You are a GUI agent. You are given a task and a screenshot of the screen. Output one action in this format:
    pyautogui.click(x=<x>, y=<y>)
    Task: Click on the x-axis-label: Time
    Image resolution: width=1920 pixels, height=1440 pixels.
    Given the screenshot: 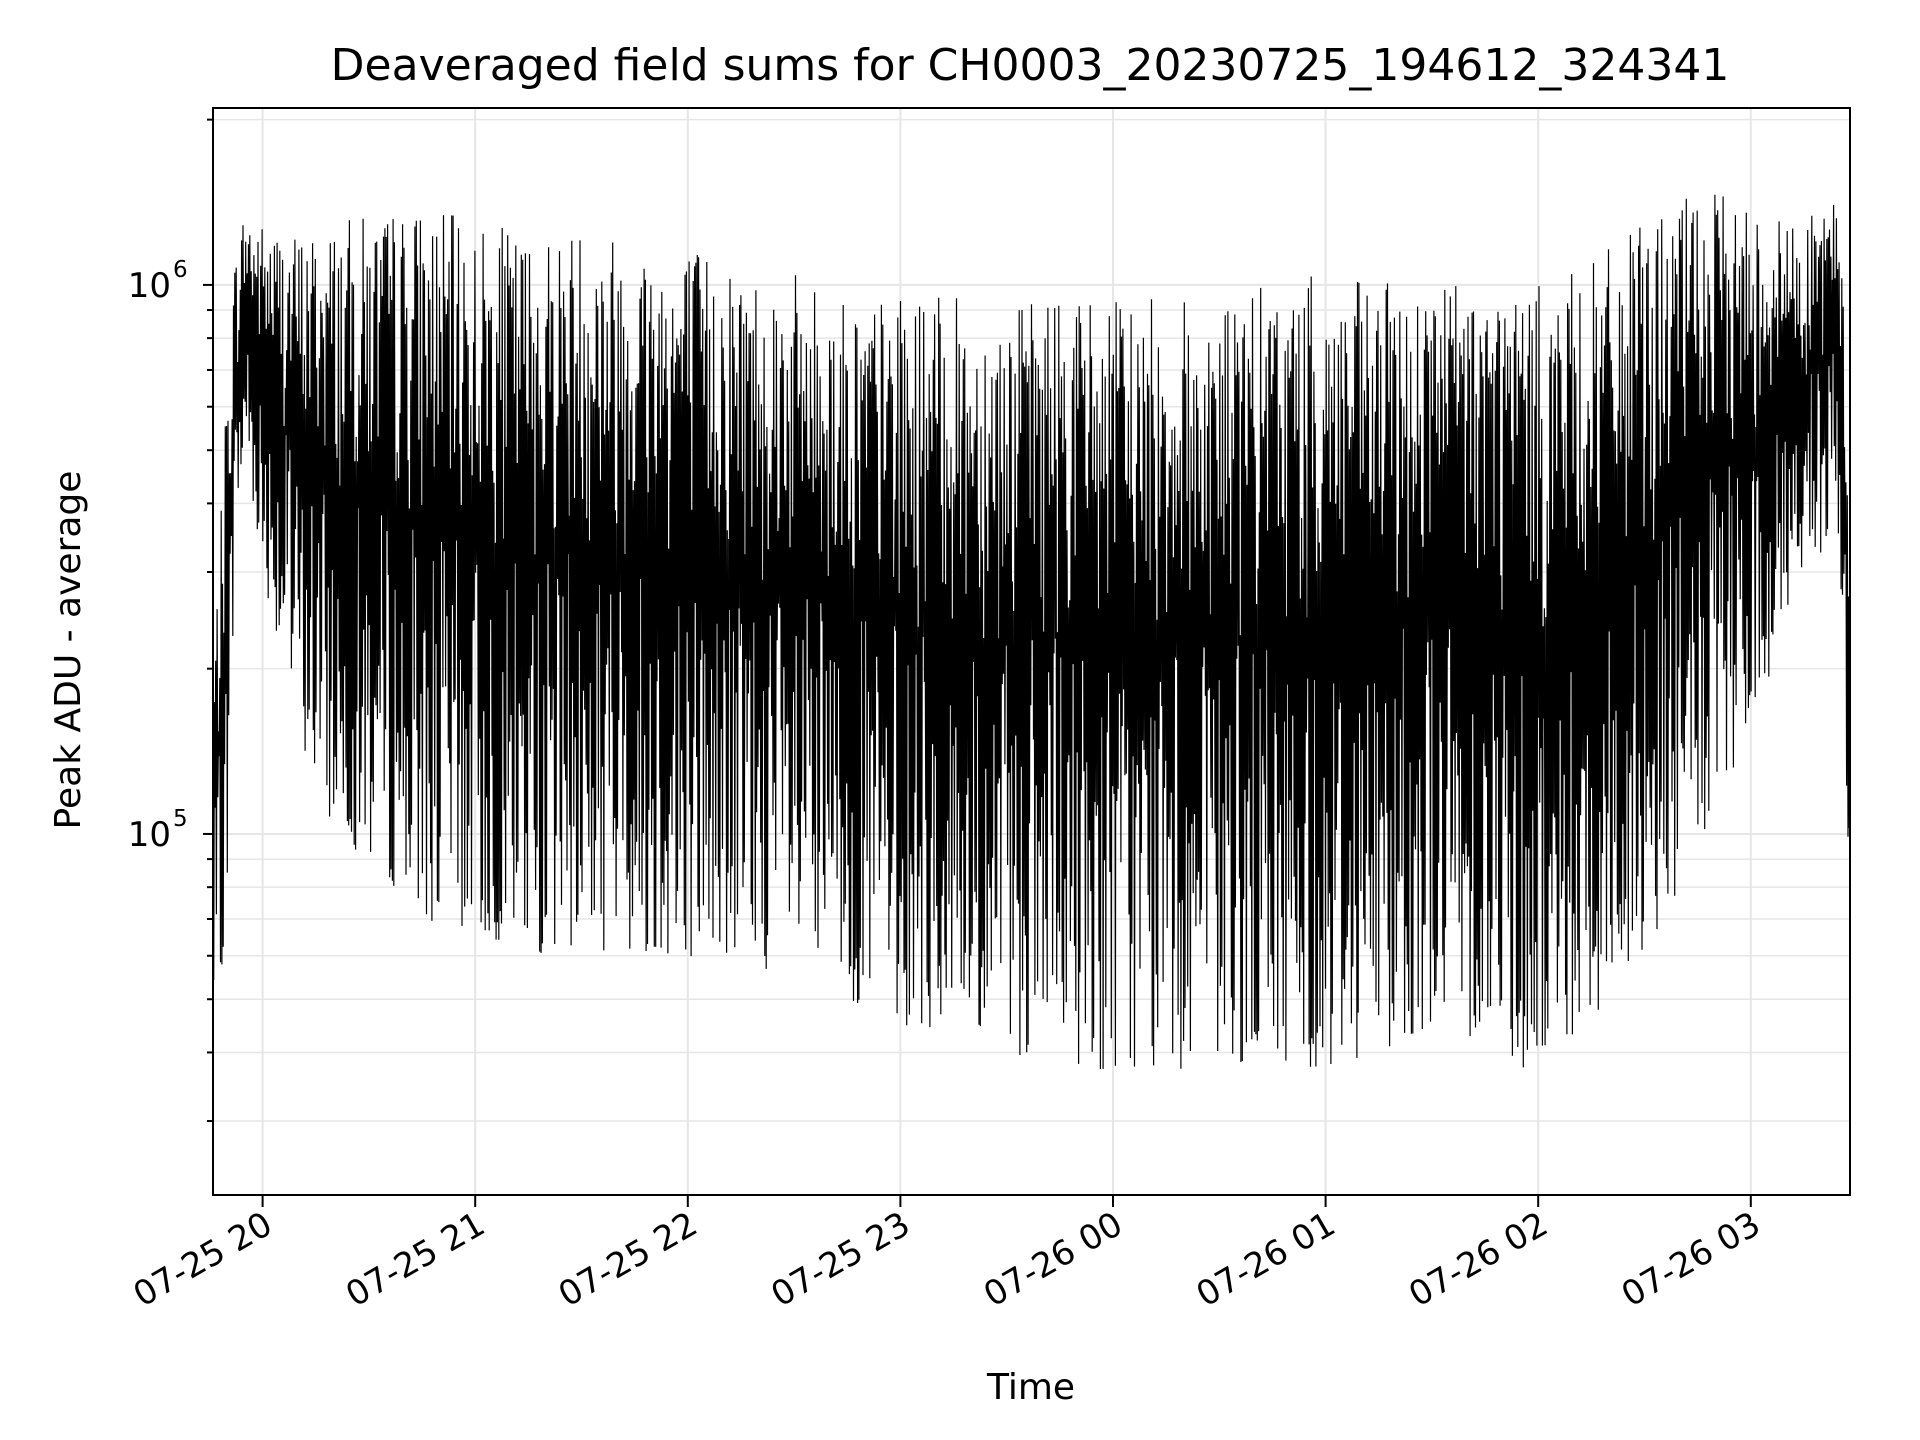 What is the action you would take?
    pyautogui.click(x=1030, y=1387)
    